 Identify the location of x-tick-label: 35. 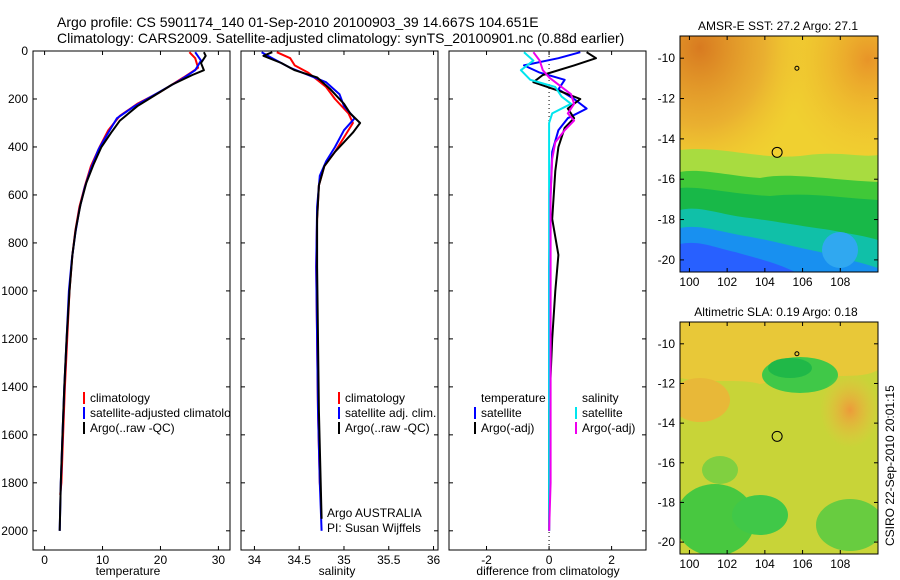
(344, 560).